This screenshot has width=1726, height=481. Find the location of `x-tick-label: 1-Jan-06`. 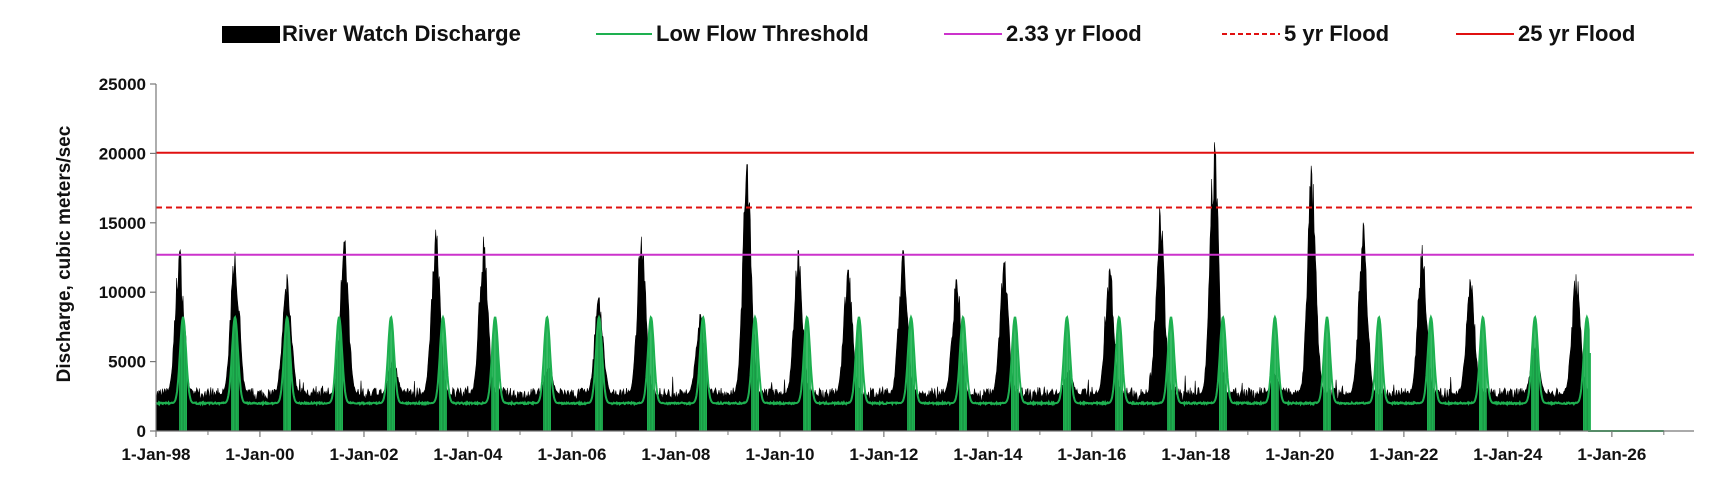

x-tick-label: 1-Jan-06 is located at coordinates (571, 454).